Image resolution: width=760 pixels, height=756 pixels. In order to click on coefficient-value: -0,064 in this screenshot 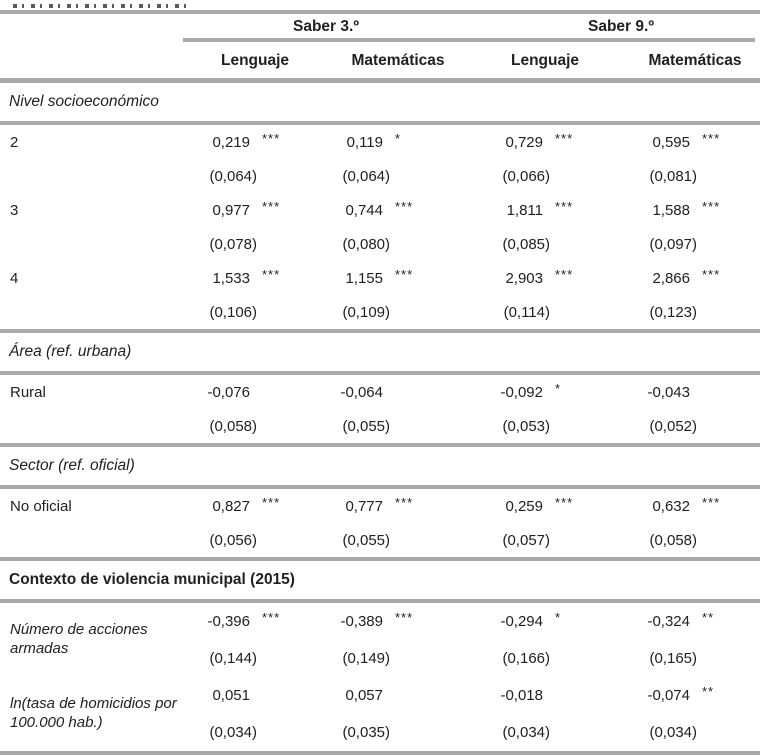, I will do `click(361, 392)`.